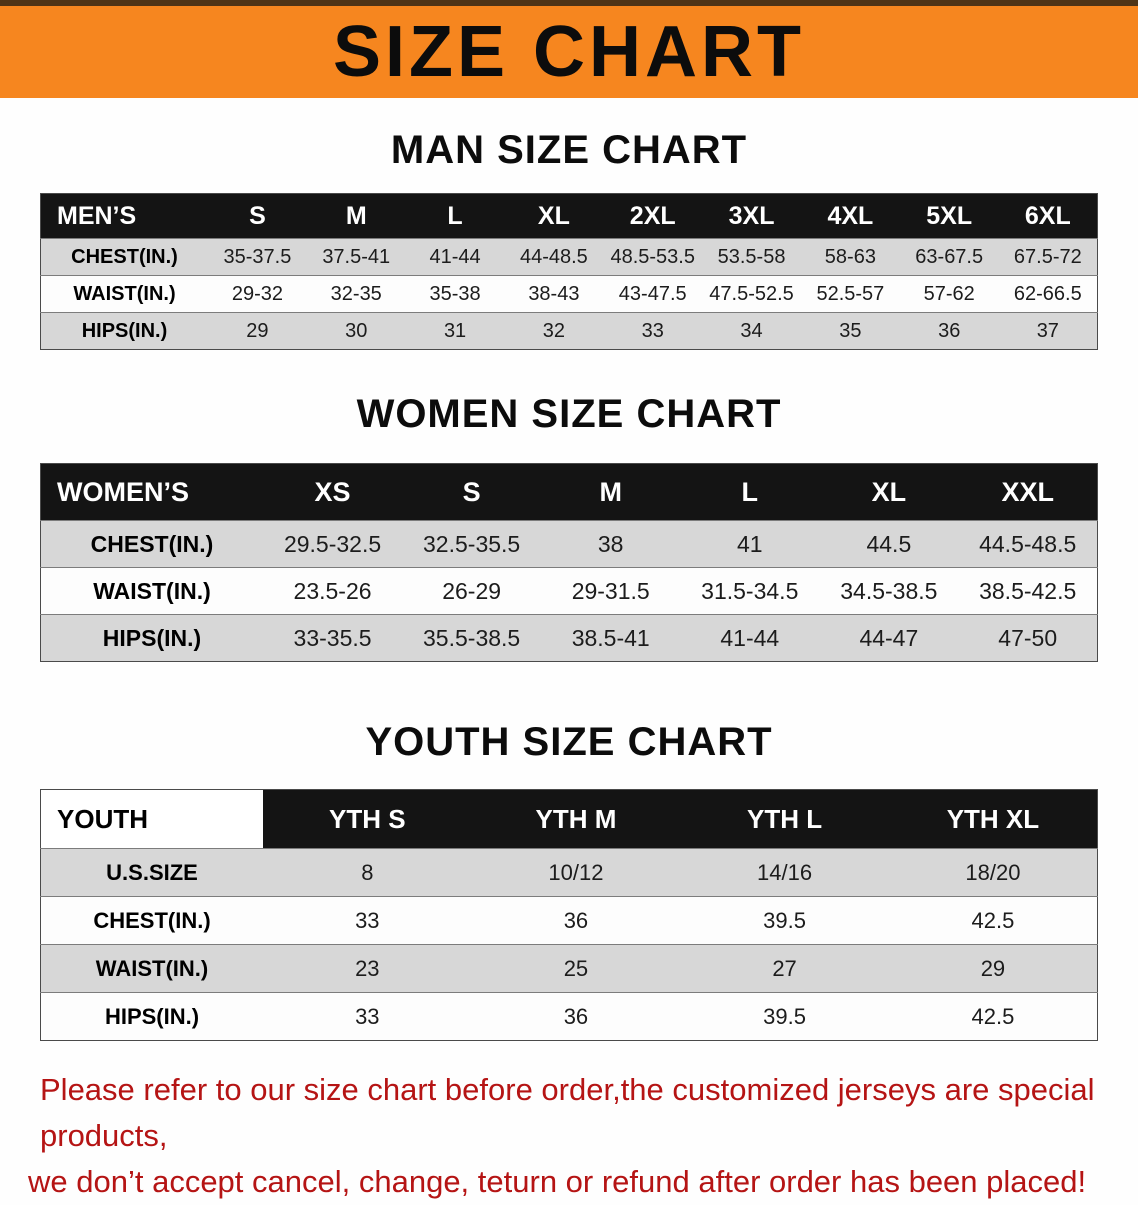 This screenshot has width=1138, height=1205. I want to click on banner: SIZE CHART, so click(569, 49).